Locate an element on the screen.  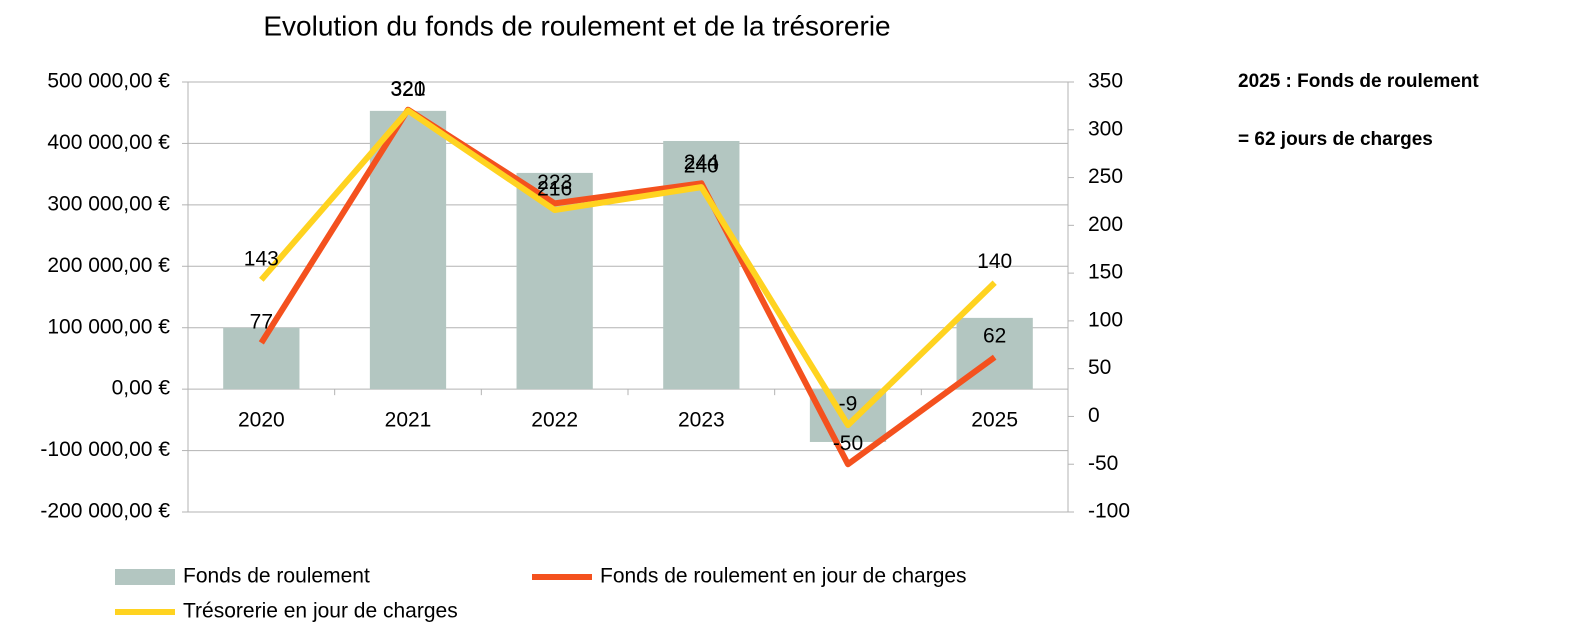
x-tick-label: 2020 is located at coordinates (261, 420).